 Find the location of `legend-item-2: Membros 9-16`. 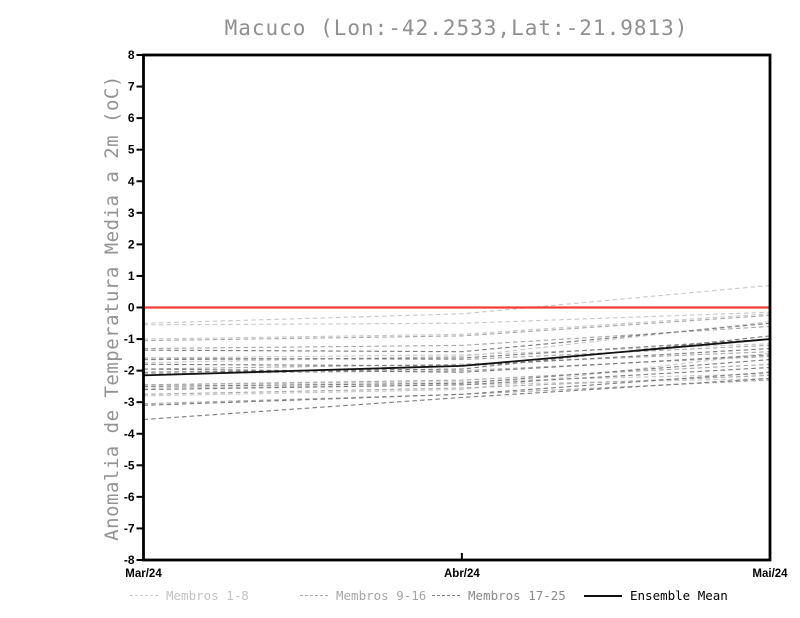

legend-item-2: Membros 9-16 is located at coordinates (363, 595).